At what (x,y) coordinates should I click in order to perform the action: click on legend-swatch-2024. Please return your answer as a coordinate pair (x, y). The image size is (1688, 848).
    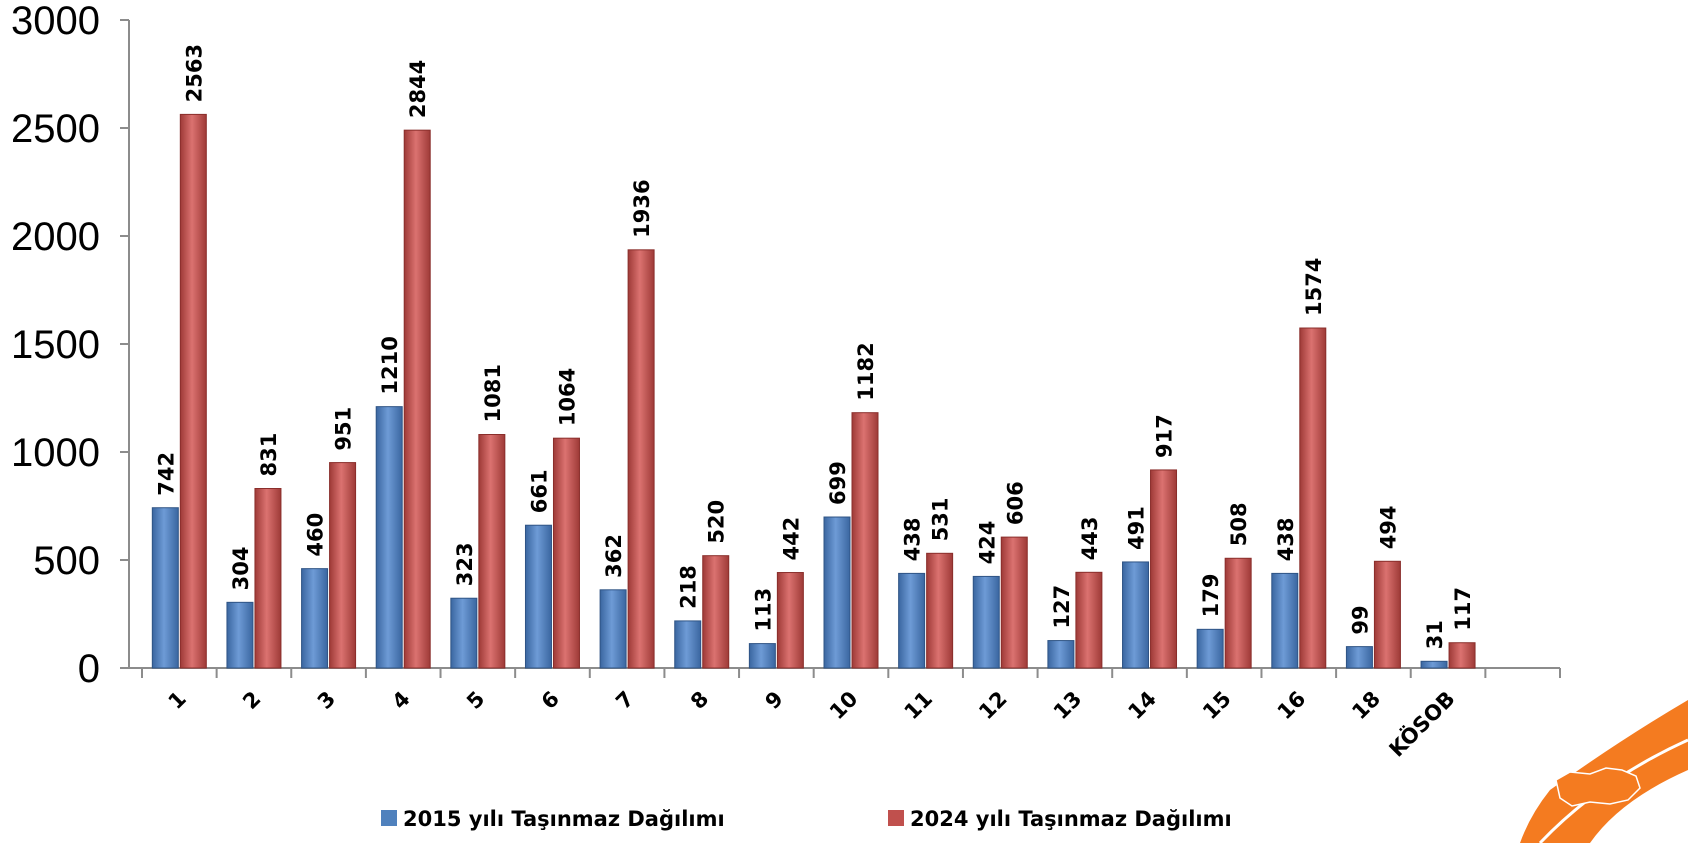
    Looking at the image, I should click on (896, 818).